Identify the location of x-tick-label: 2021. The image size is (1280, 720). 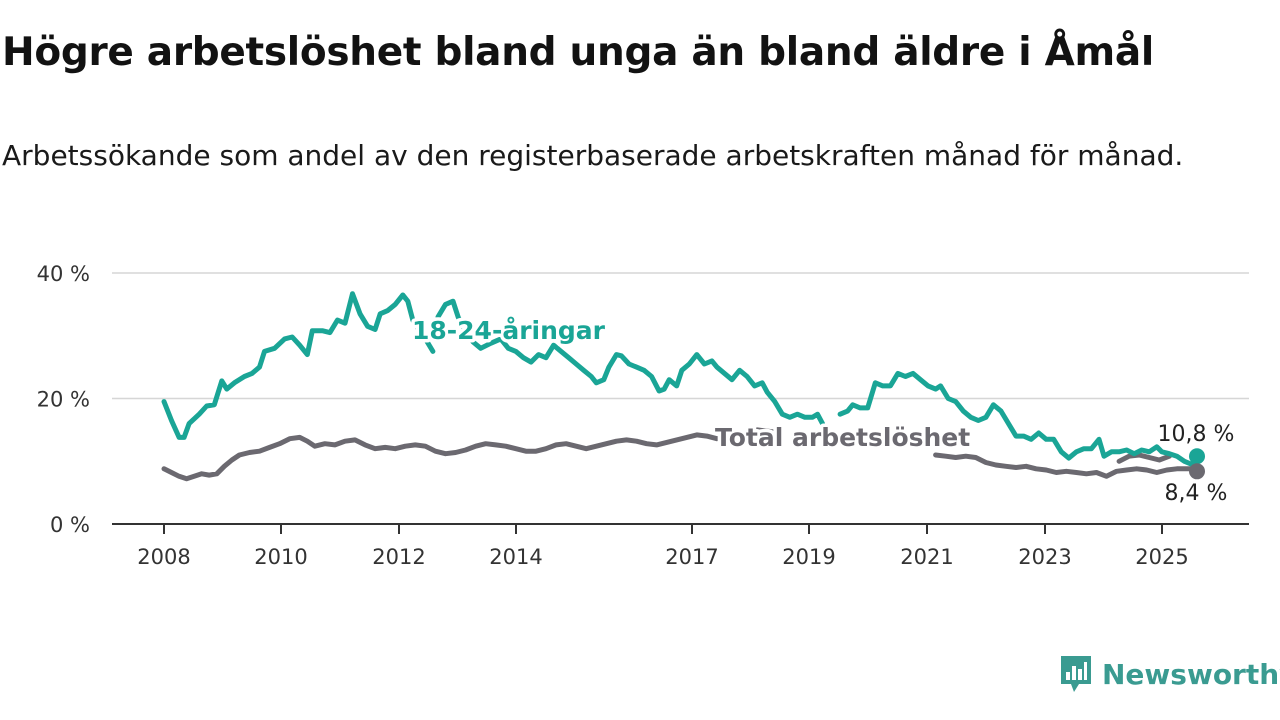
(926, 557).